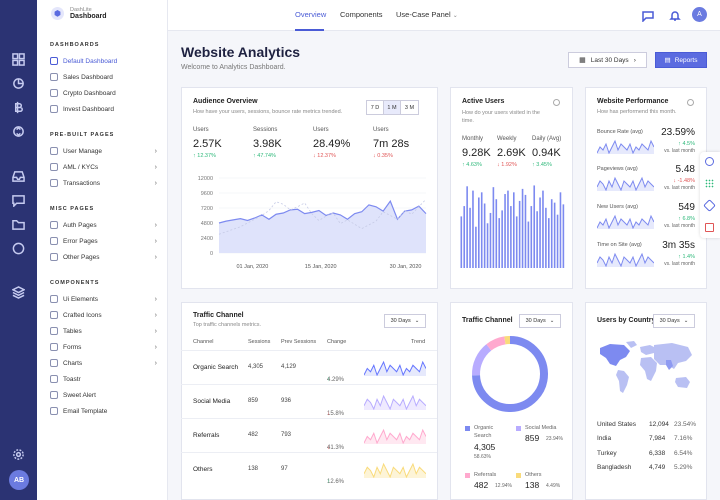  What do you see at coordinates (361, 14) in the screenshot?
I see `tab-components: Components` at bounding box center [361, 14].